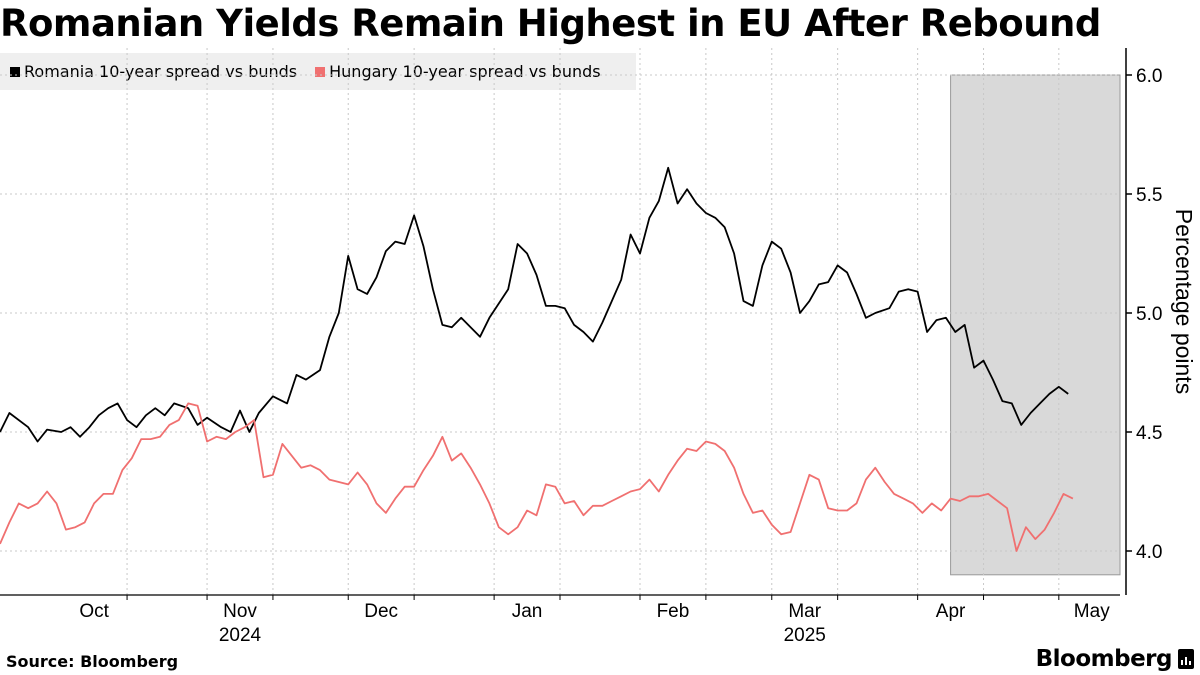 The image size is (1200, 675). I want to click on legend-swatch-hungary, so click(320, 71).